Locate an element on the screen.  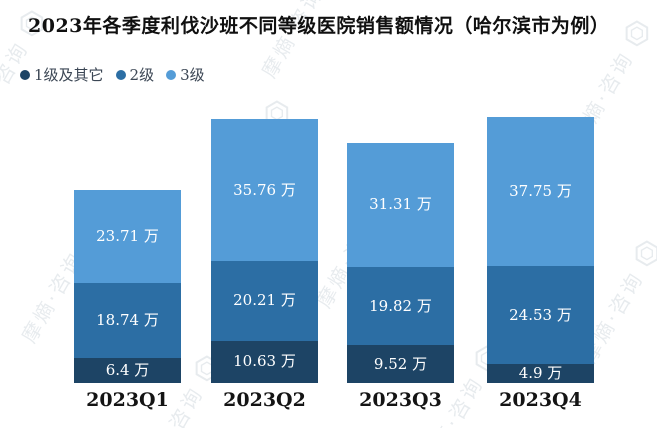
bar-segment-3级: 23.71 万 is located at coordinates (127, 236).